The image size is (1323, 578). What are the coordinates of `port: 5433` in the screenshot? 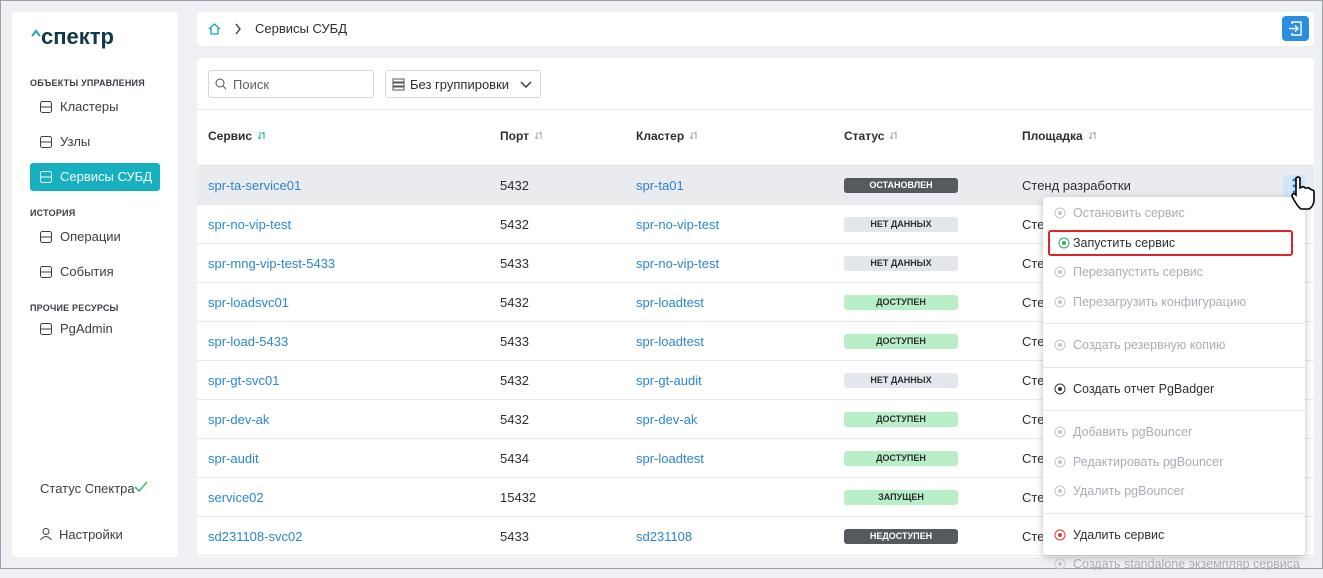 It's located at (514, 263).